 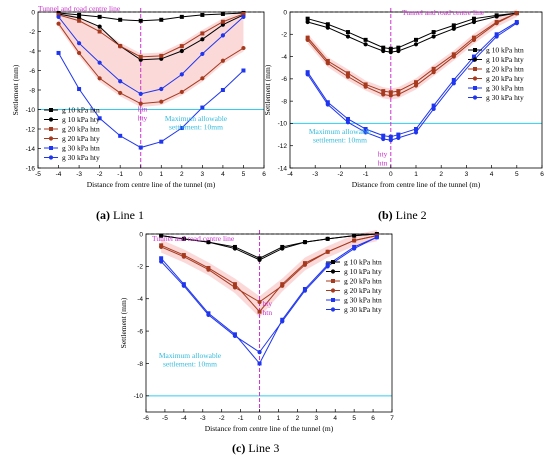 What do you see at coordinates (241, 418) in the screenshot?
I see `x-tick-label: -1` at bounding box center [241, 418].